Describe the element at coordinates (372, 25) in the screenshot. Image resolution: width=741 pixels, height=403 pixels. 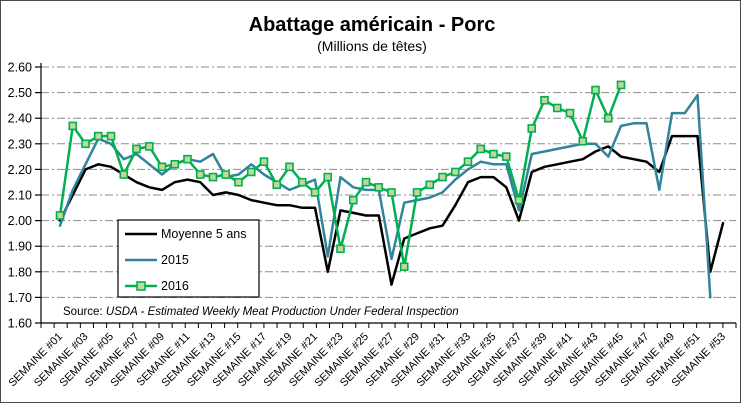
I see `chart-title: Abattage américain - Porc` at that location.